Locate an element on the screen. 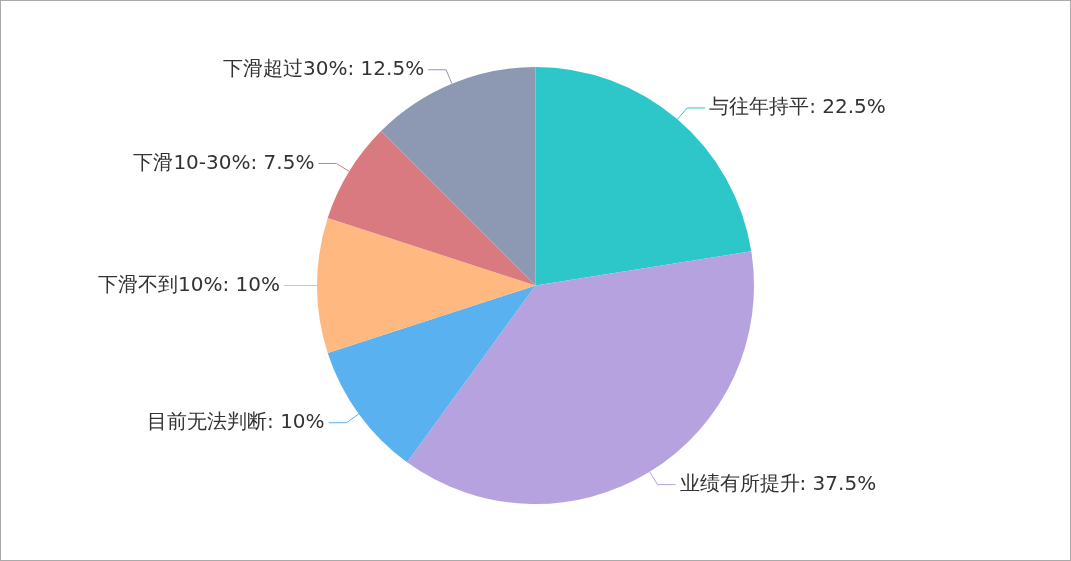 Image resolution: width=1071 pixels, height=561 pixels. slice-label: 下滑超过30%: 12.5% is located at coordinates (324, 67).